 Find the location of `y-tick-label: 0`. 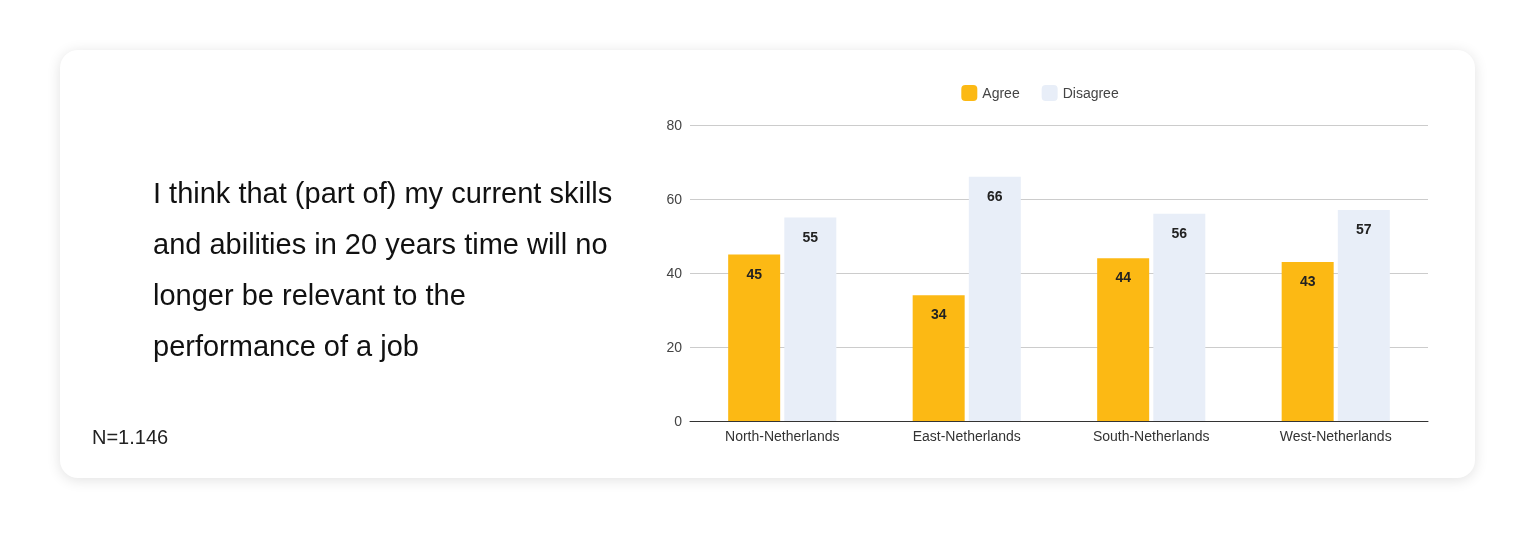

y-tick-label: 0 is located at coordinates (678, 421).